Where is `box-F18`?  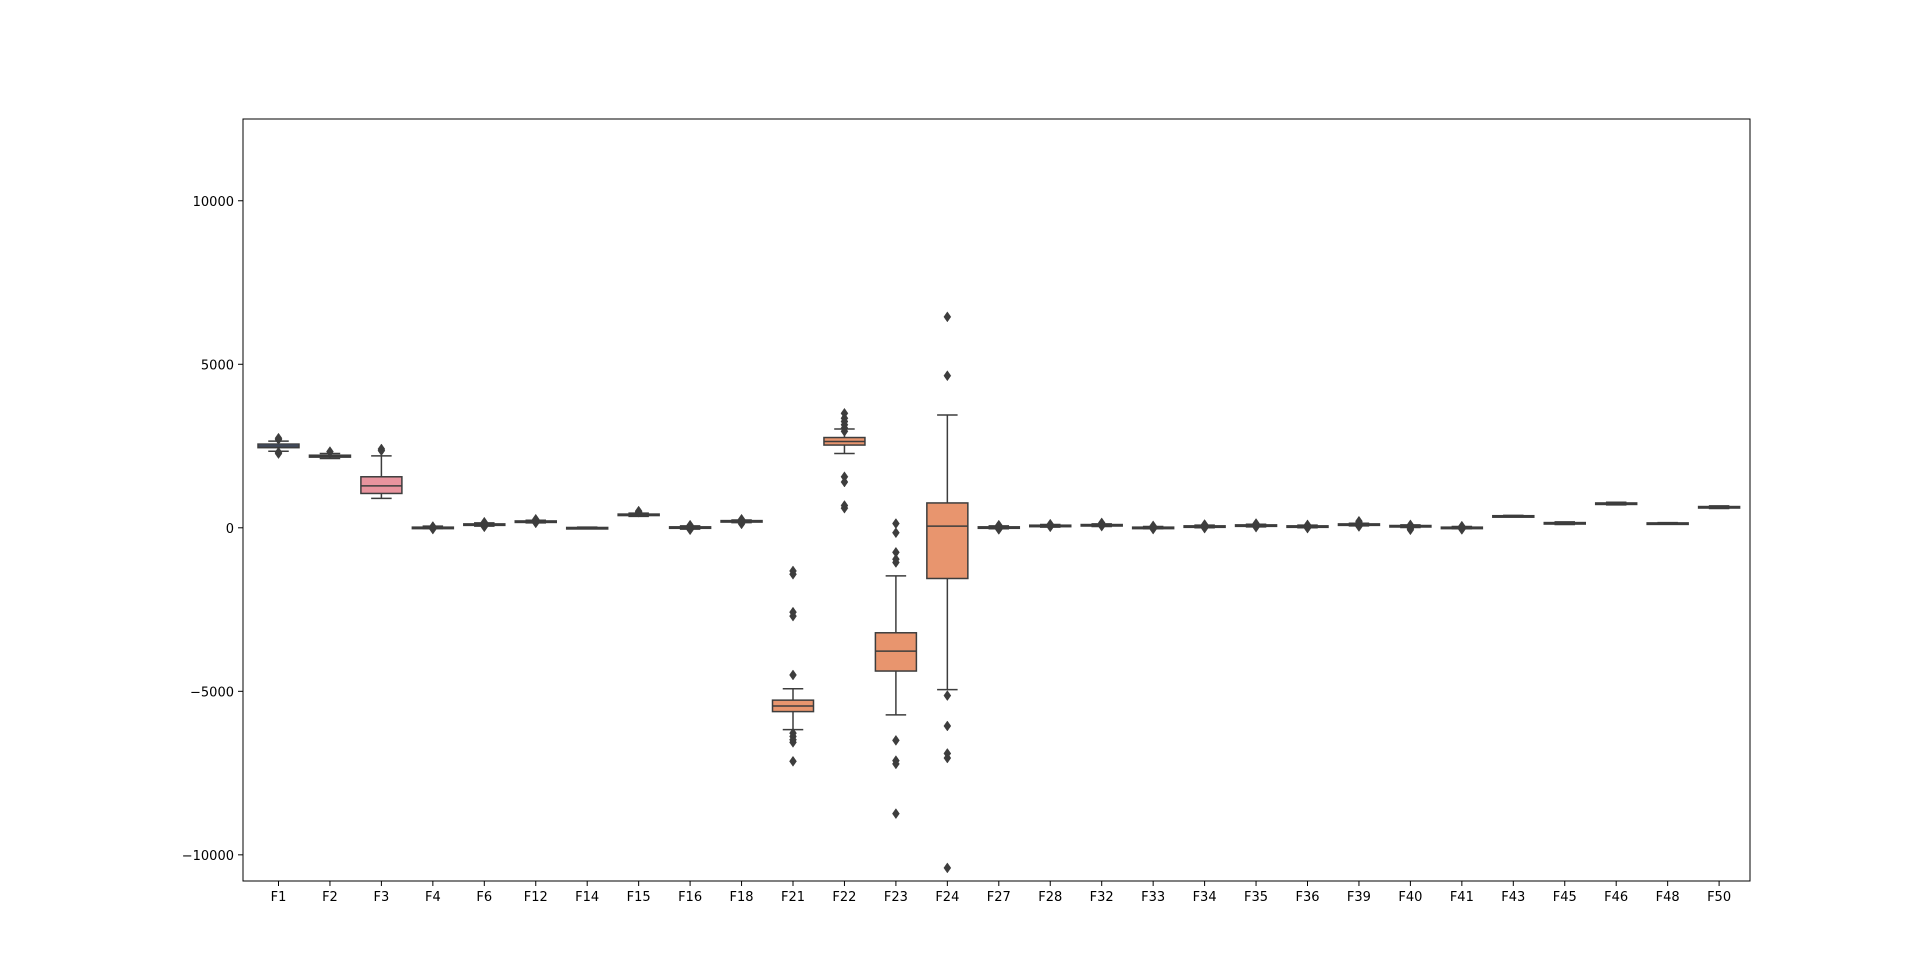 box-F18 is located at coordinates (741, 521).